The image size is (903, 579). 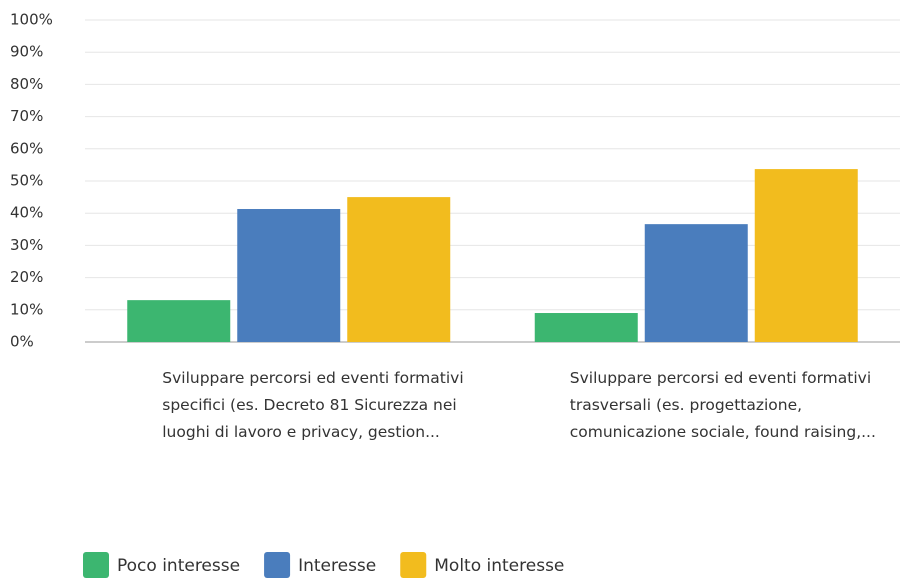 I want to click on y-tick-label: 0%, so click(x=22, y=342).